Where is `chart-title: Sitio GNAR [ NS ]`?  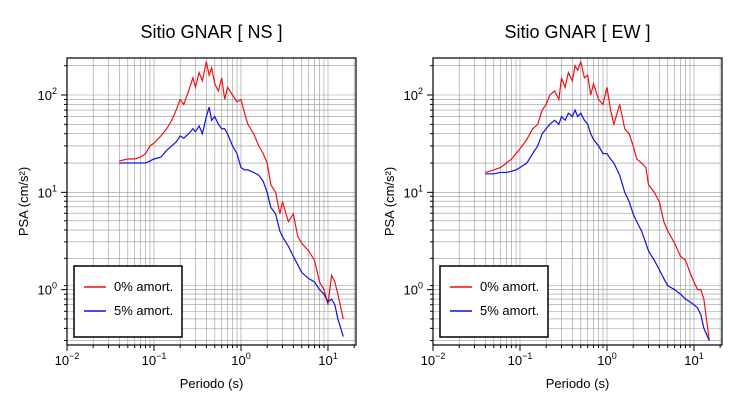
chart-title: Sitio GNAR [ NS ] is located at coordinates (211, 32).